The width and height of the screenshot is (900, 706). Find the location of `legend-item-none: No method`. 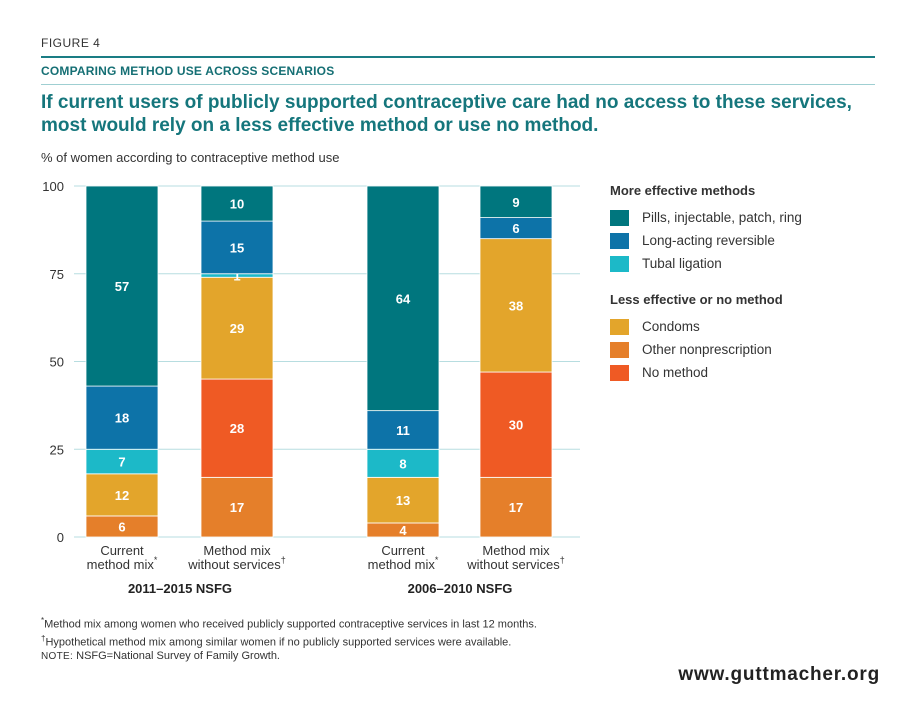

legend-item-none: No method is located at coordinates (706, 372).